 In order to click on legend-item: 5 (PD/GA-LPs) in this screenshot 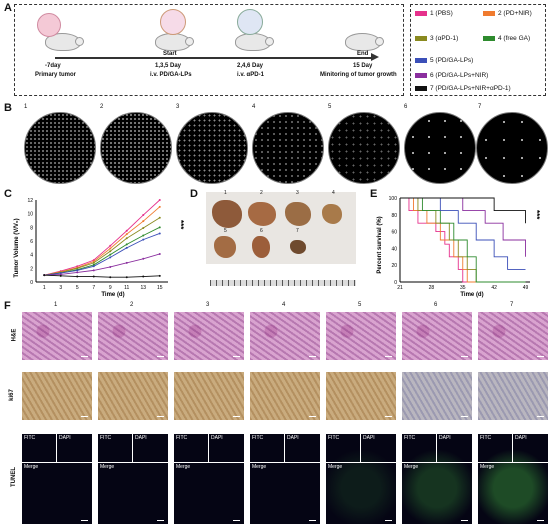, I will do `click(444, 60)`.